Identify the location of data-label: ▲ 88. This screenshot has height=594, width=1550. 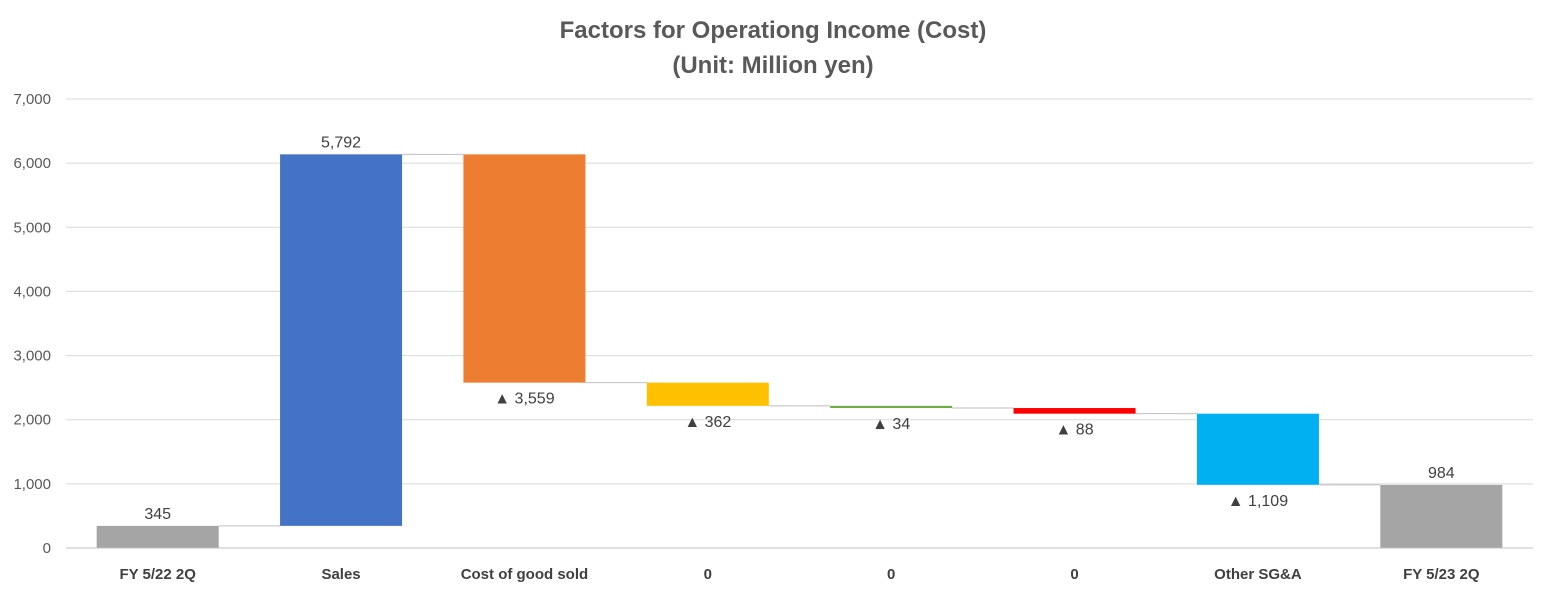
(1075, 430).